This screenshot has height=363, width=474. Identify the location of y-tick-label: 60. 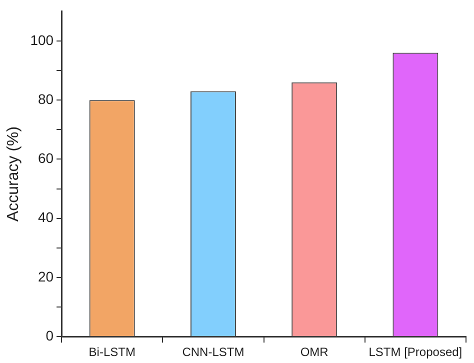
(46, 158).